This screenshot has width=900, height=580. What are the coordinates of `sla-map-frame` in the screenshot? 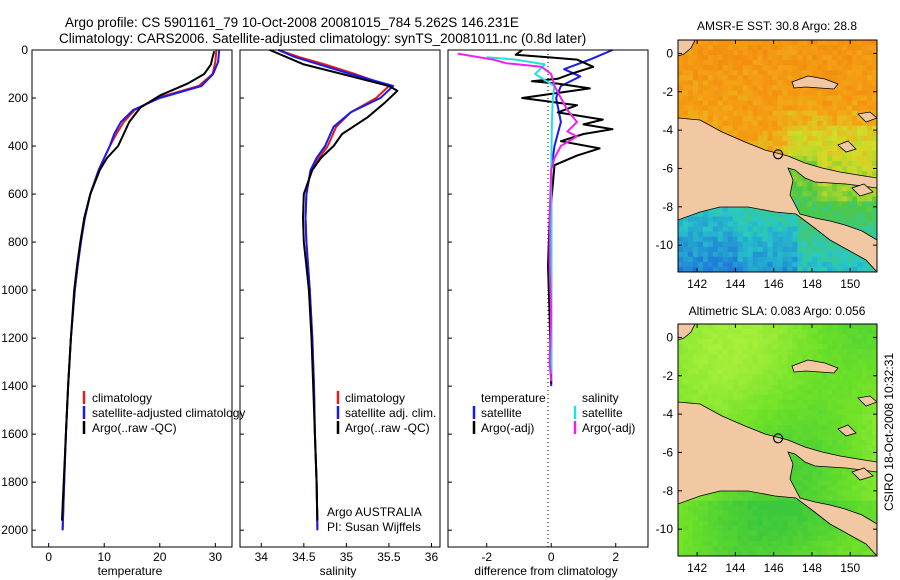 It's located at (777, 440).